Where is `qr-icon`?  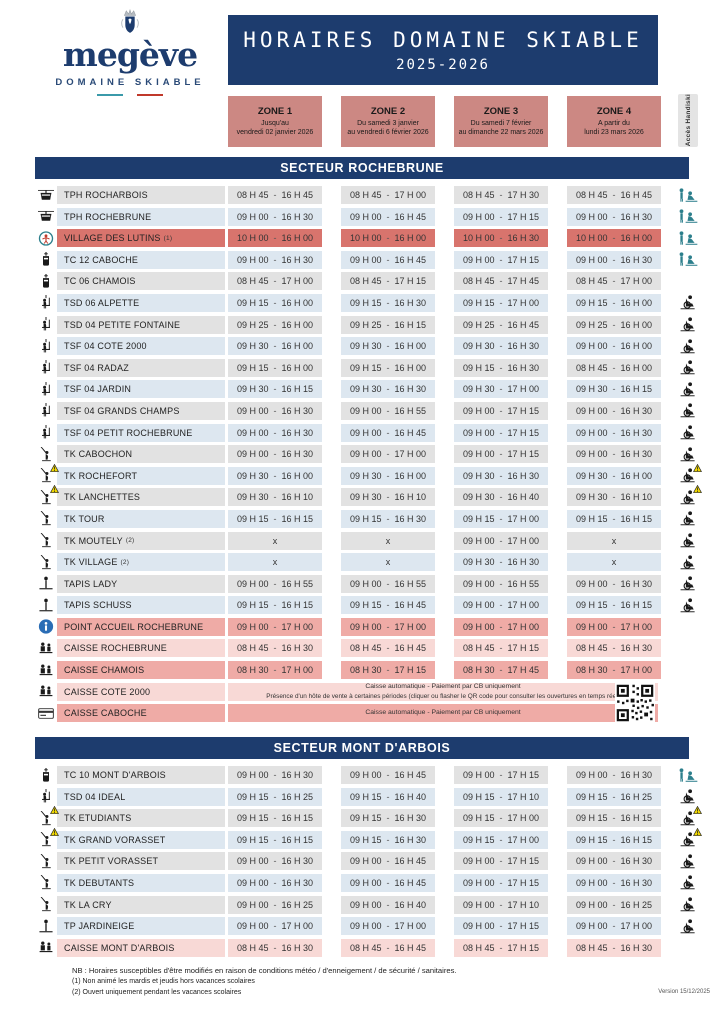 qr-icon is located at coordinates (635, 703).